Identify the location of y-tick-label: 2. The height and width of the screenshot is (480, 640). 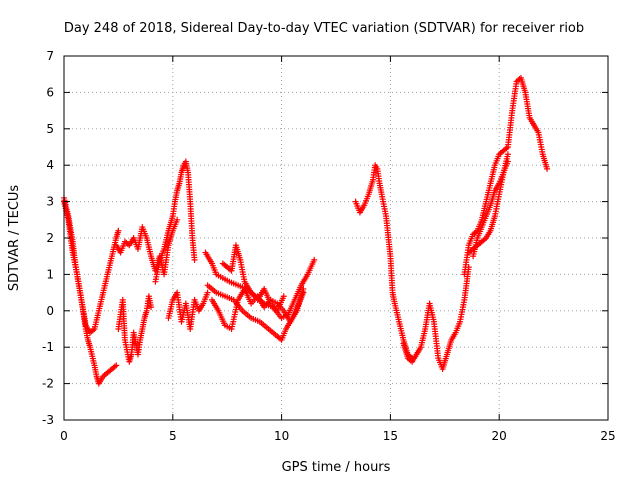
(50, 238).